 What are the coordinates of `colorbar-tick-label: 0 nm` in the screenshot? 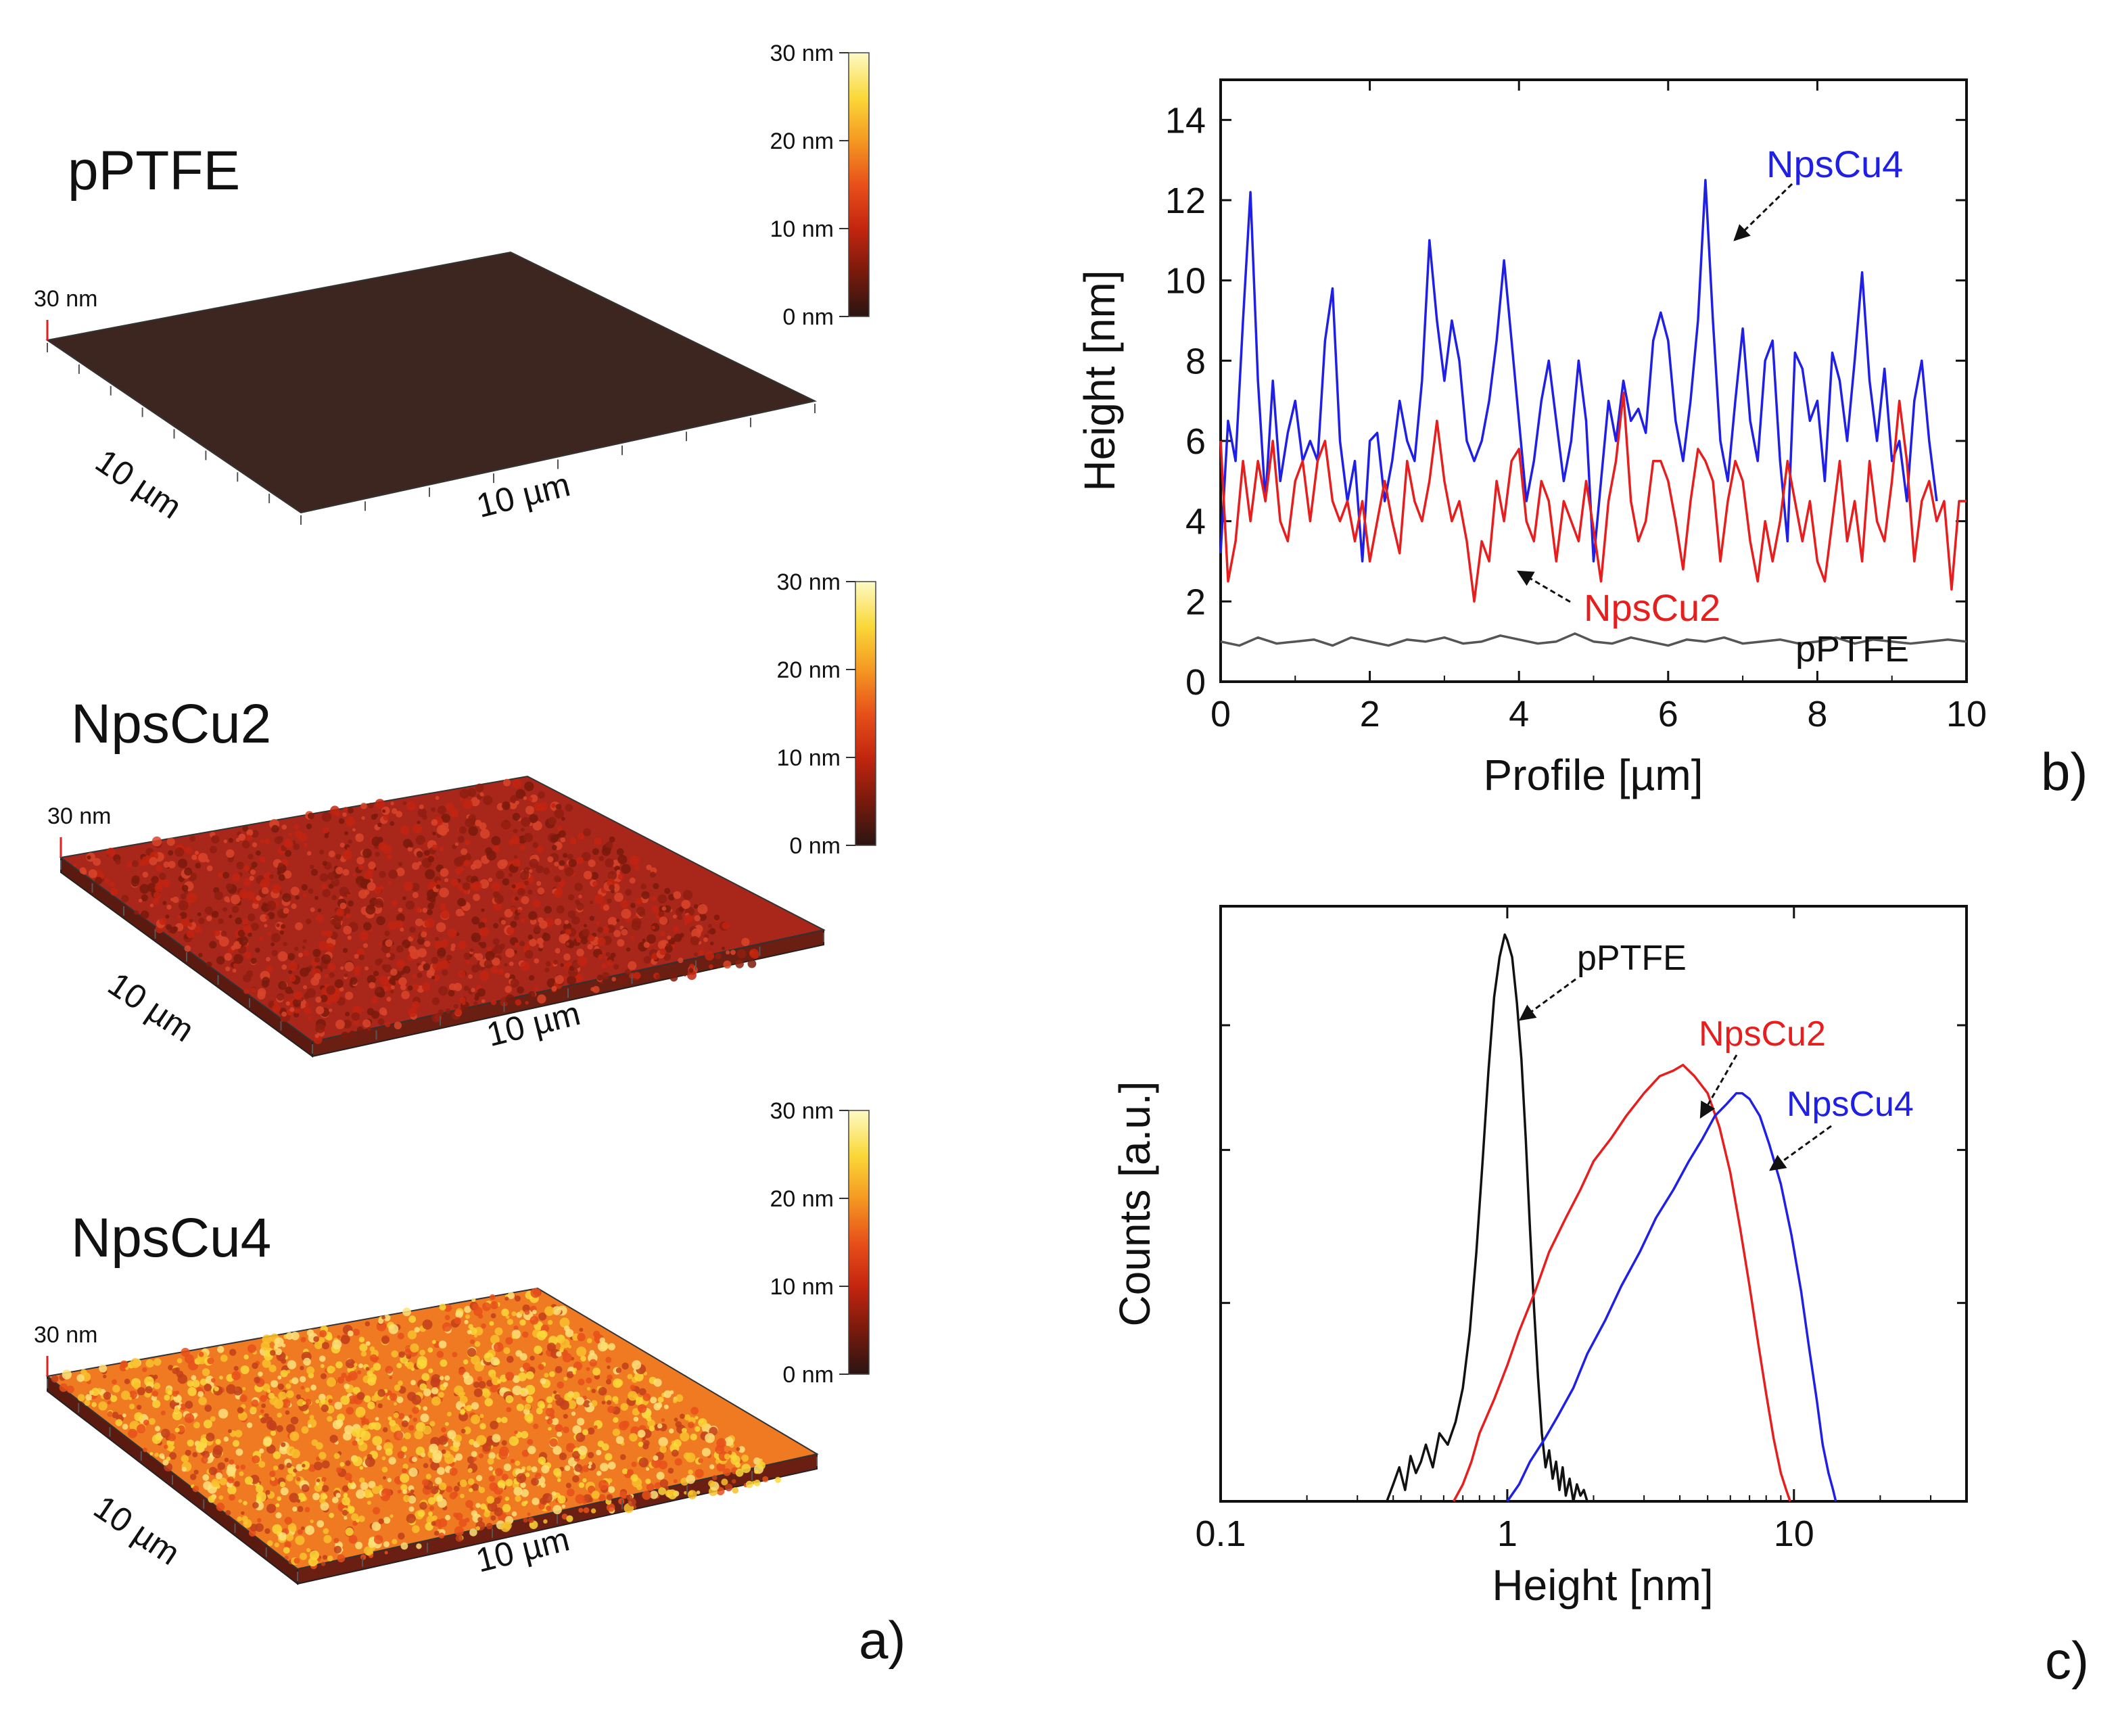 It's located at (815, 846).